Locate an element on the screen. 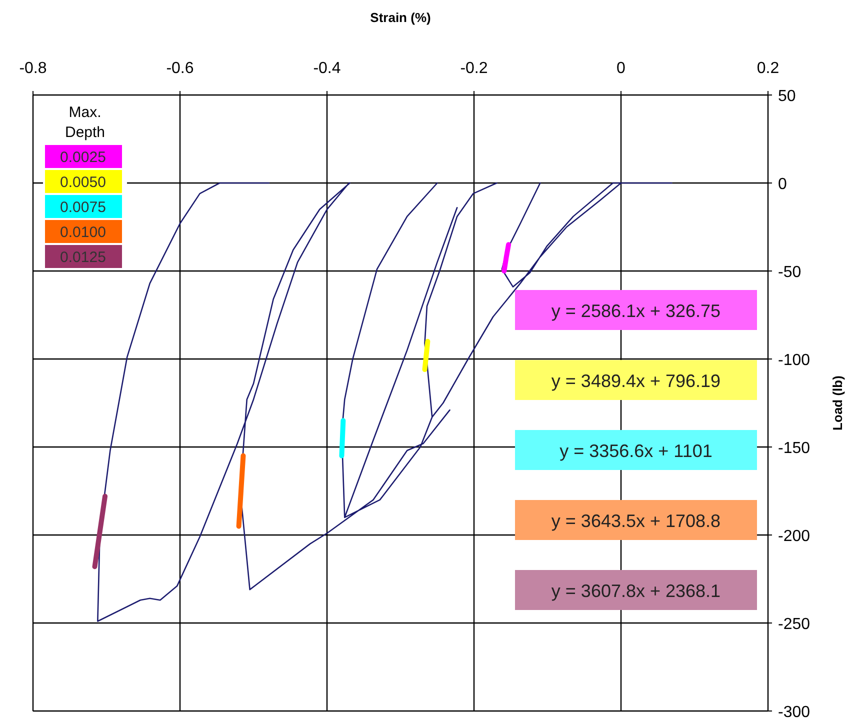 This screenshot has width=858, height=725. annotation: y = 3607.8x + 2368.1 is located at coordinates (636, 591).